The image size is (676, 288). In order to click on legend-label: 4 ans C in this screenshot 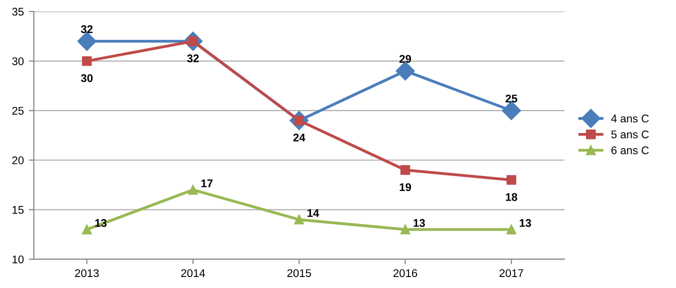, I will do `click(630, 118)`.